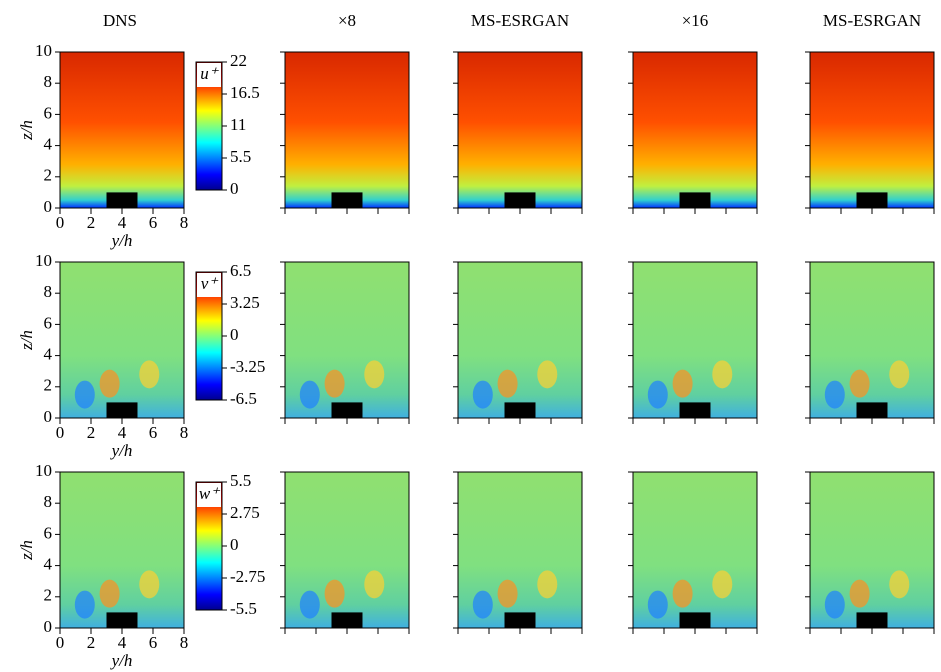  What do you see at coordinates (243, 398) in the screenshot?
I see `colorbar-tick-label: -6.5` at bounding box center [243, 398].